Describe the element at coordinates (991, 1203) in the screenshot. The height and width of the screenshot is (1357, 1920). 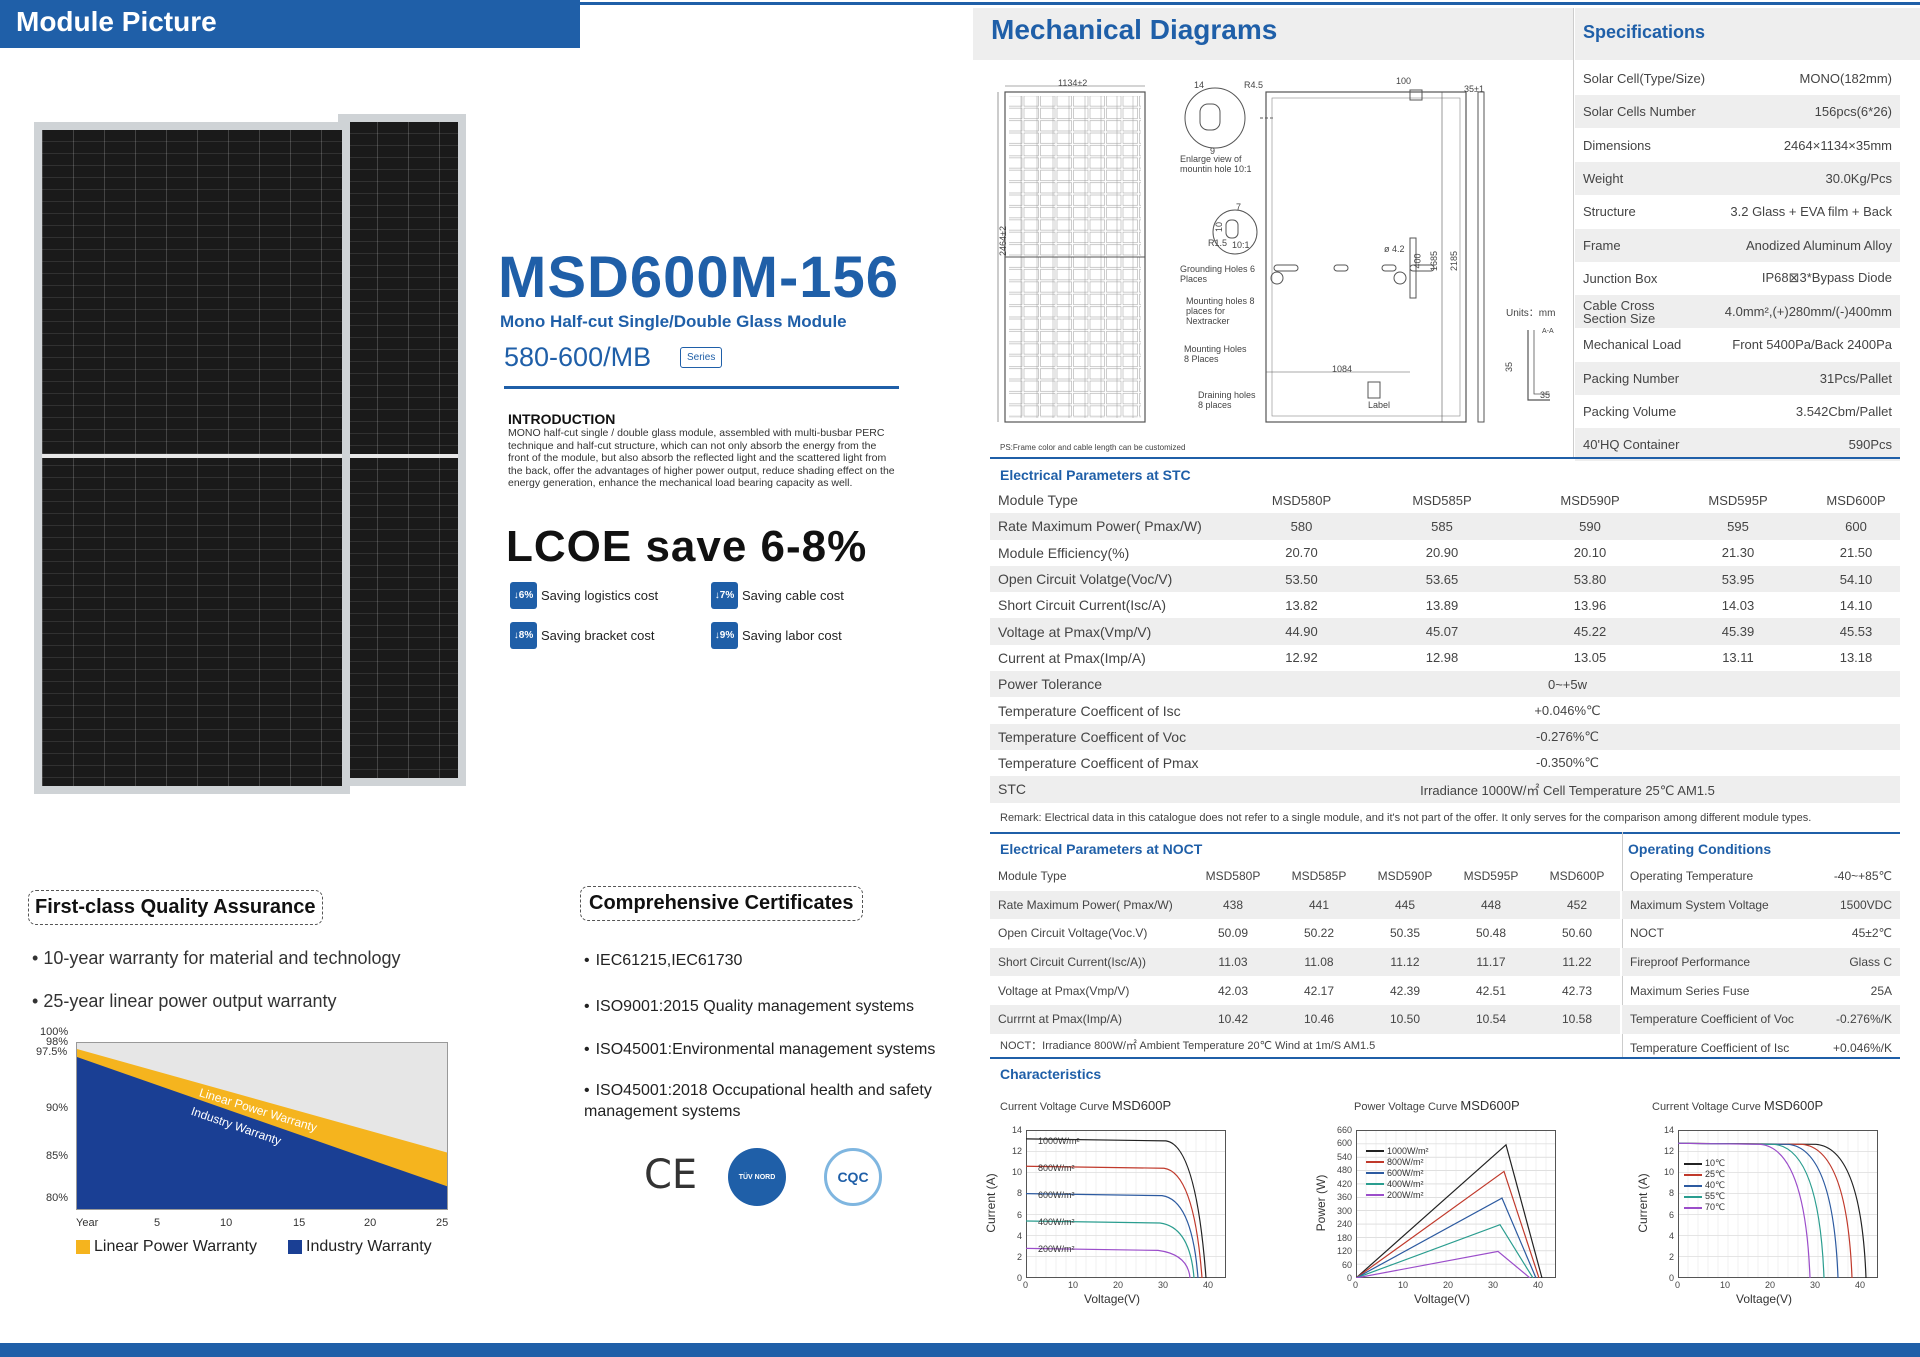
I see `char-y-label: Current (A)` at that location.